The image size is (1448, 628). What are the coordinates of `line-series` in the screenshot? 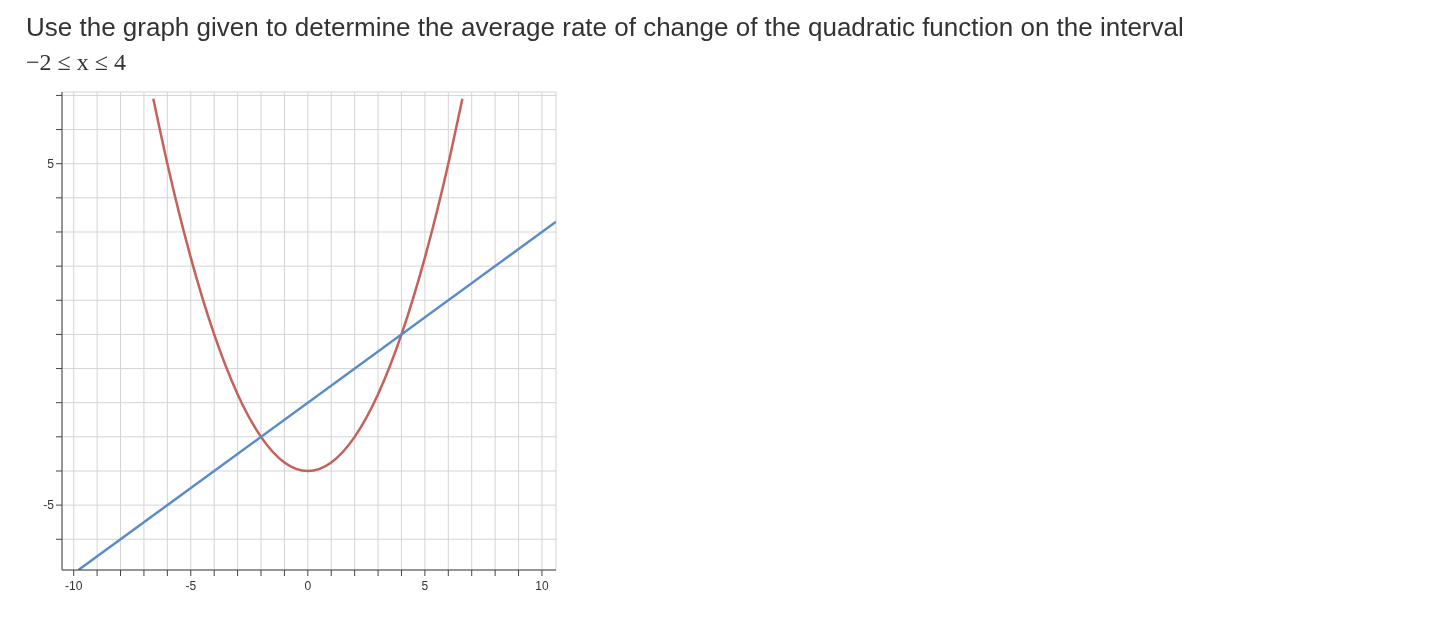 It's located at (308, 285).